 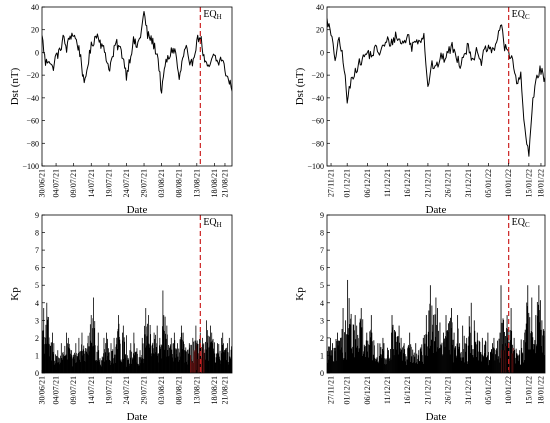 I want to click on y-axis-title: Dst (nT), so click(x=15, y=86).